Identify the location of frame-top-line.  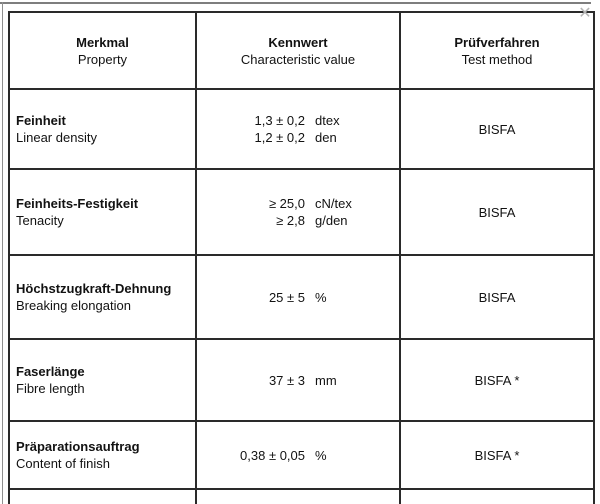
(295, 3).